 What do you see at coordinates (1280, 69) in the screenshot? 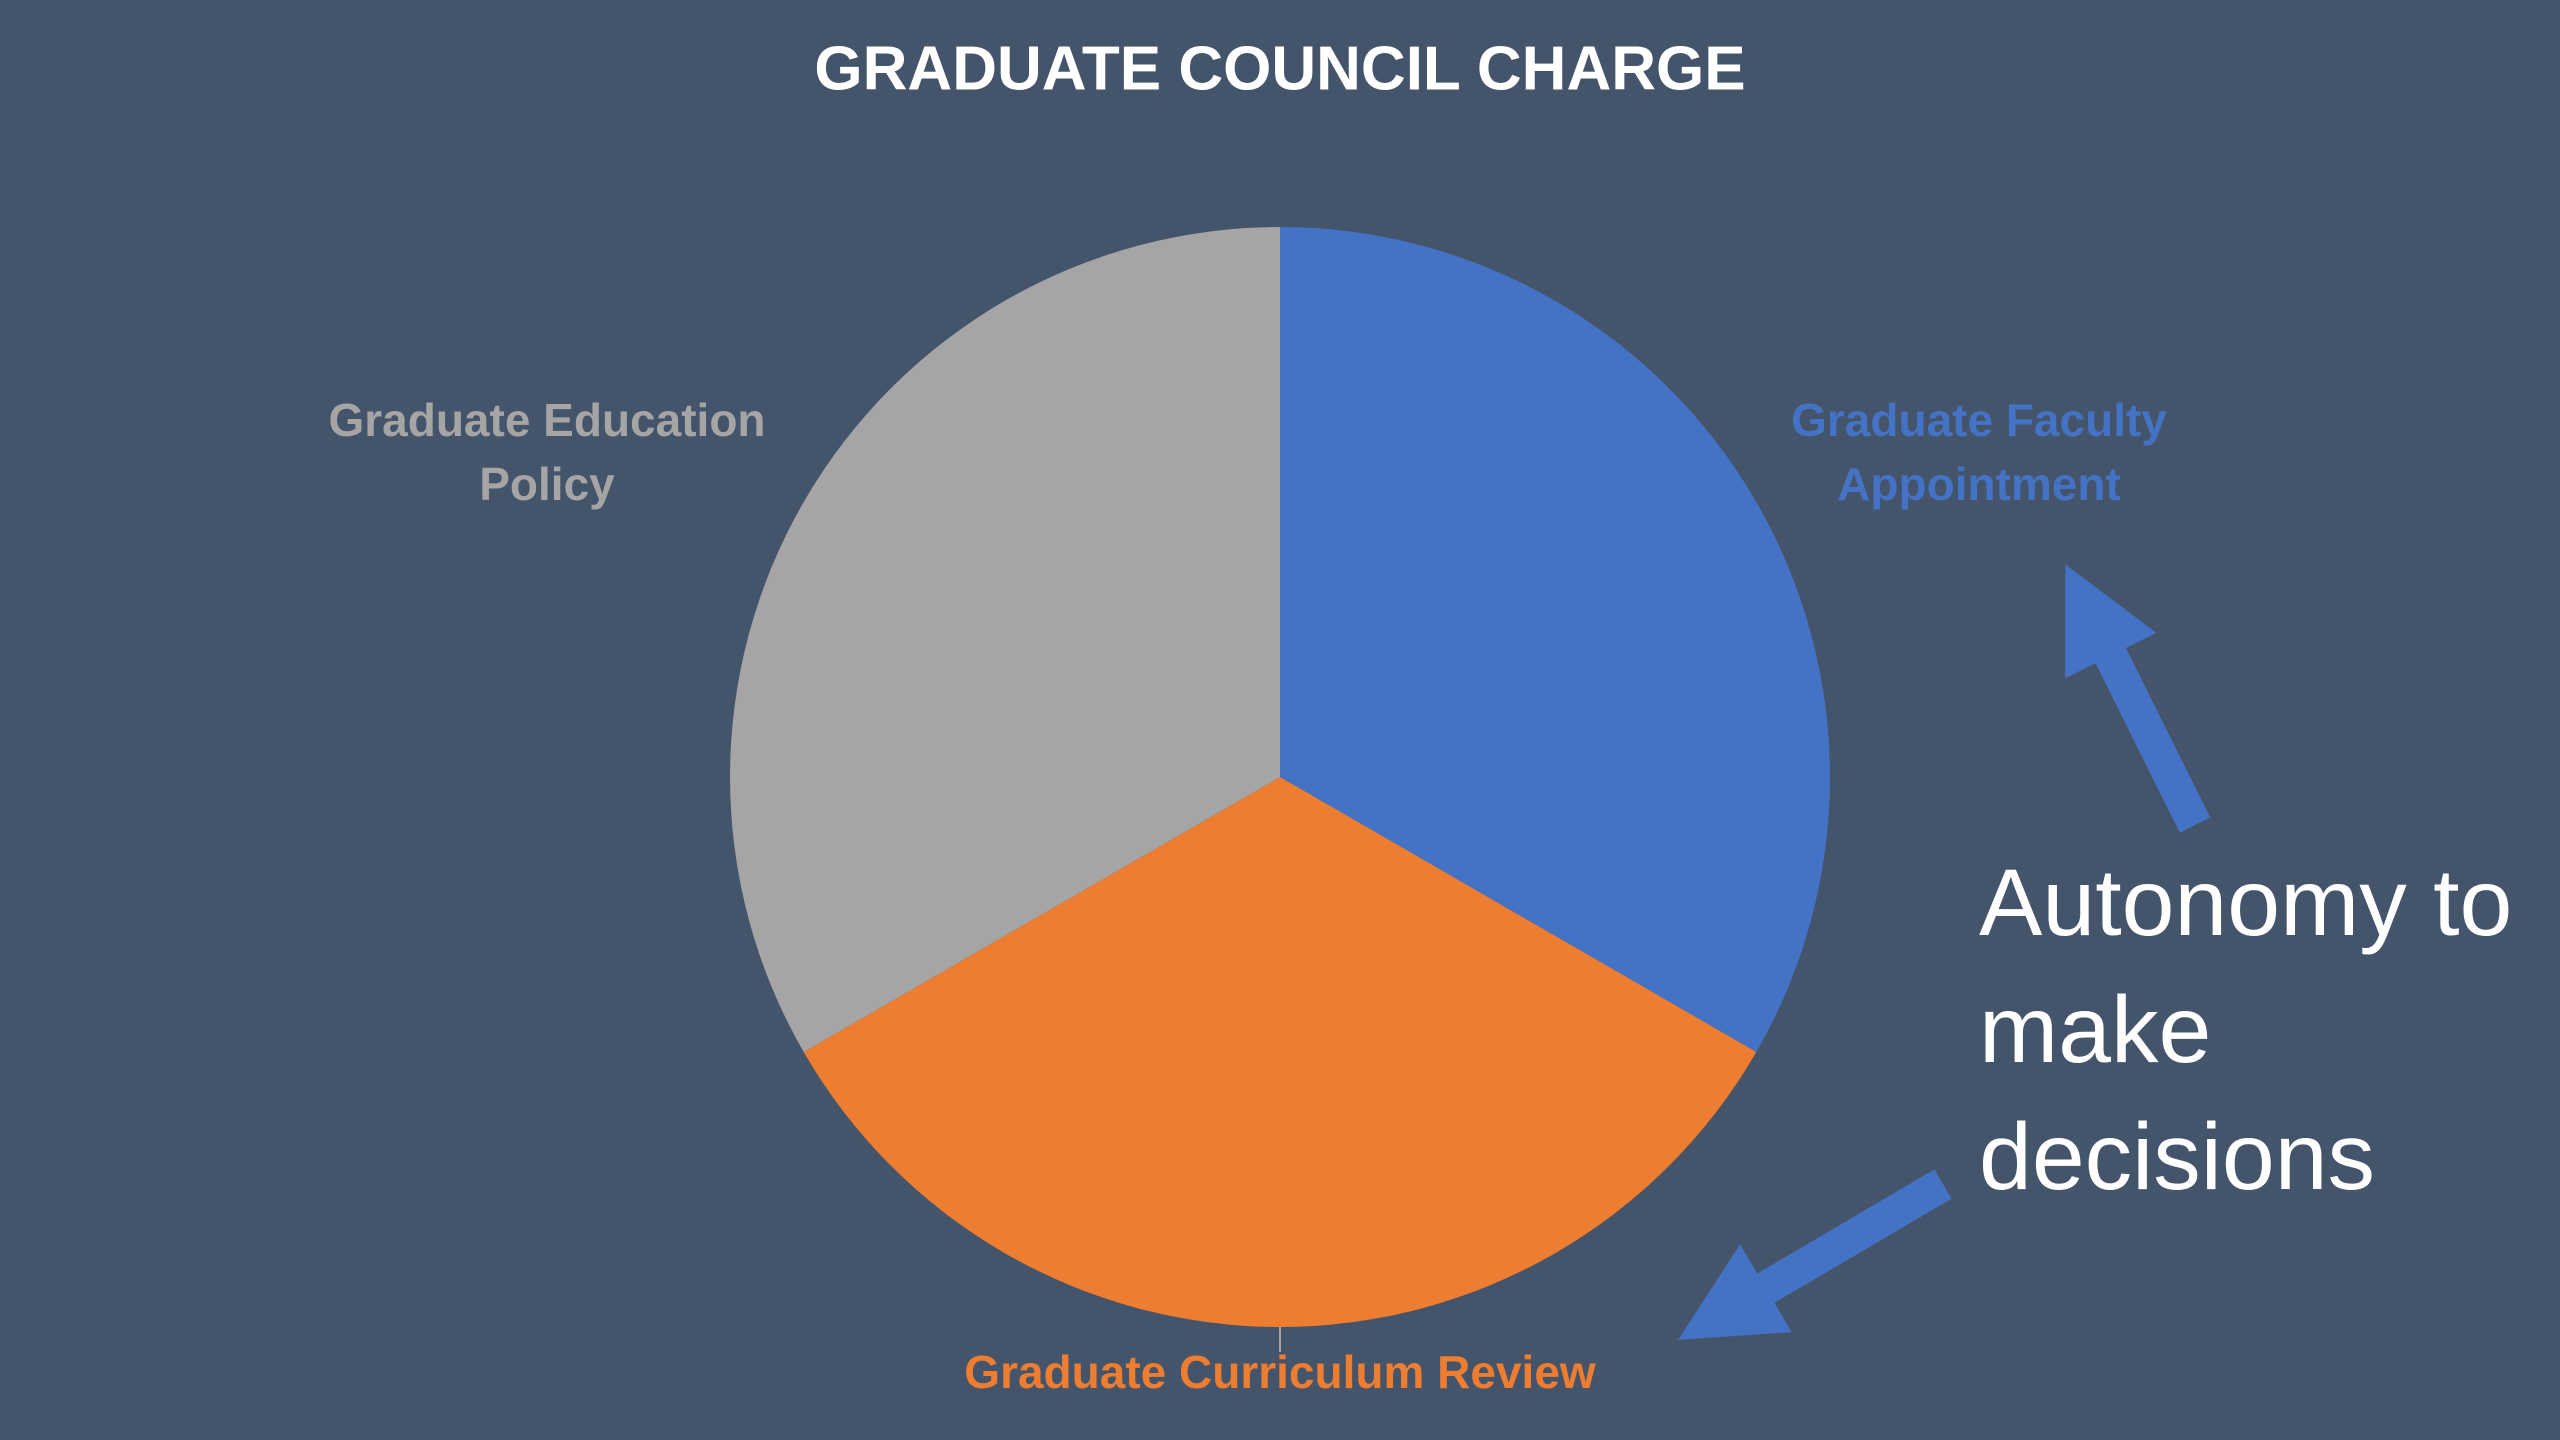
I see `chart-title: GRADUATE COUNCIL CHARGE` at bounding box center [1280, 69].